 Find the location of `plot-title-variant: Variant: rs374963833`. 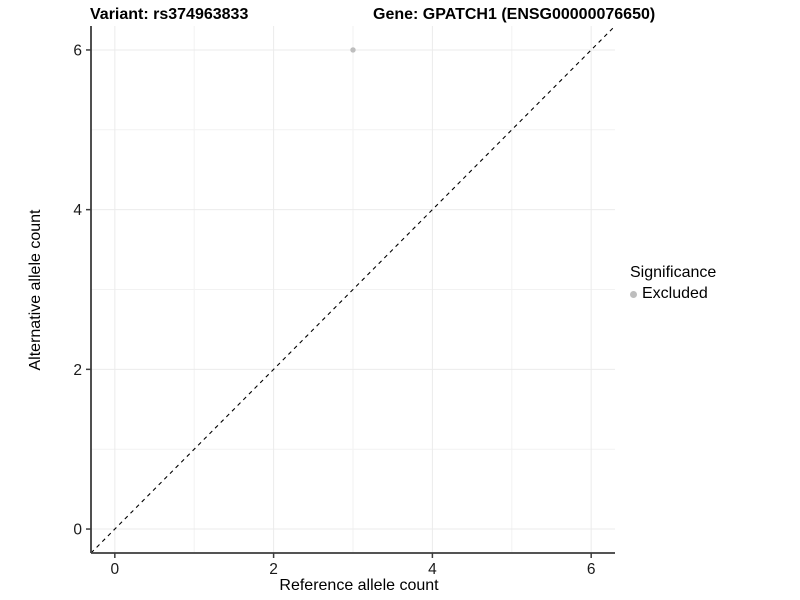

plot-title-variant: Variant: rs374963833 is located at coordinates (169, 14).